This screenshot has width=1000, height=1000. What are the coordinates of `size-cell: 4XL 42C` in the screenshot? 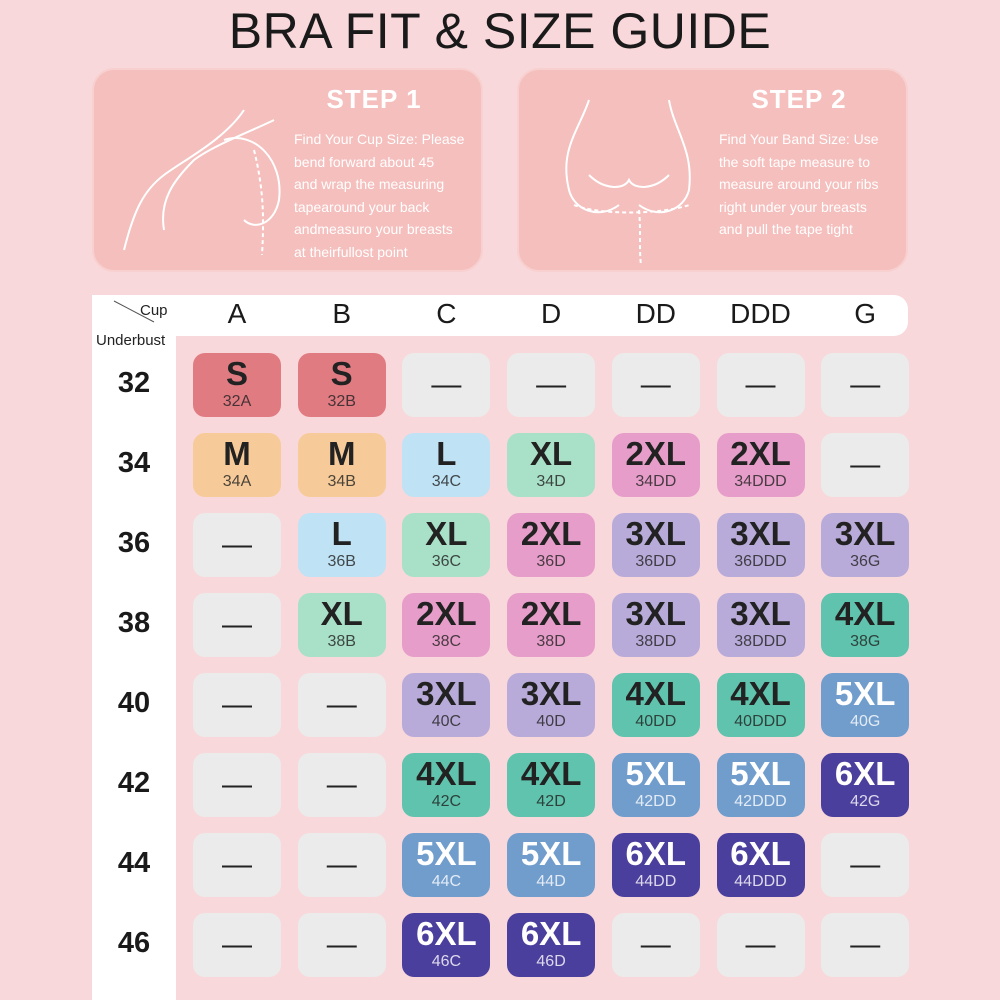 It's located at (446, 785).